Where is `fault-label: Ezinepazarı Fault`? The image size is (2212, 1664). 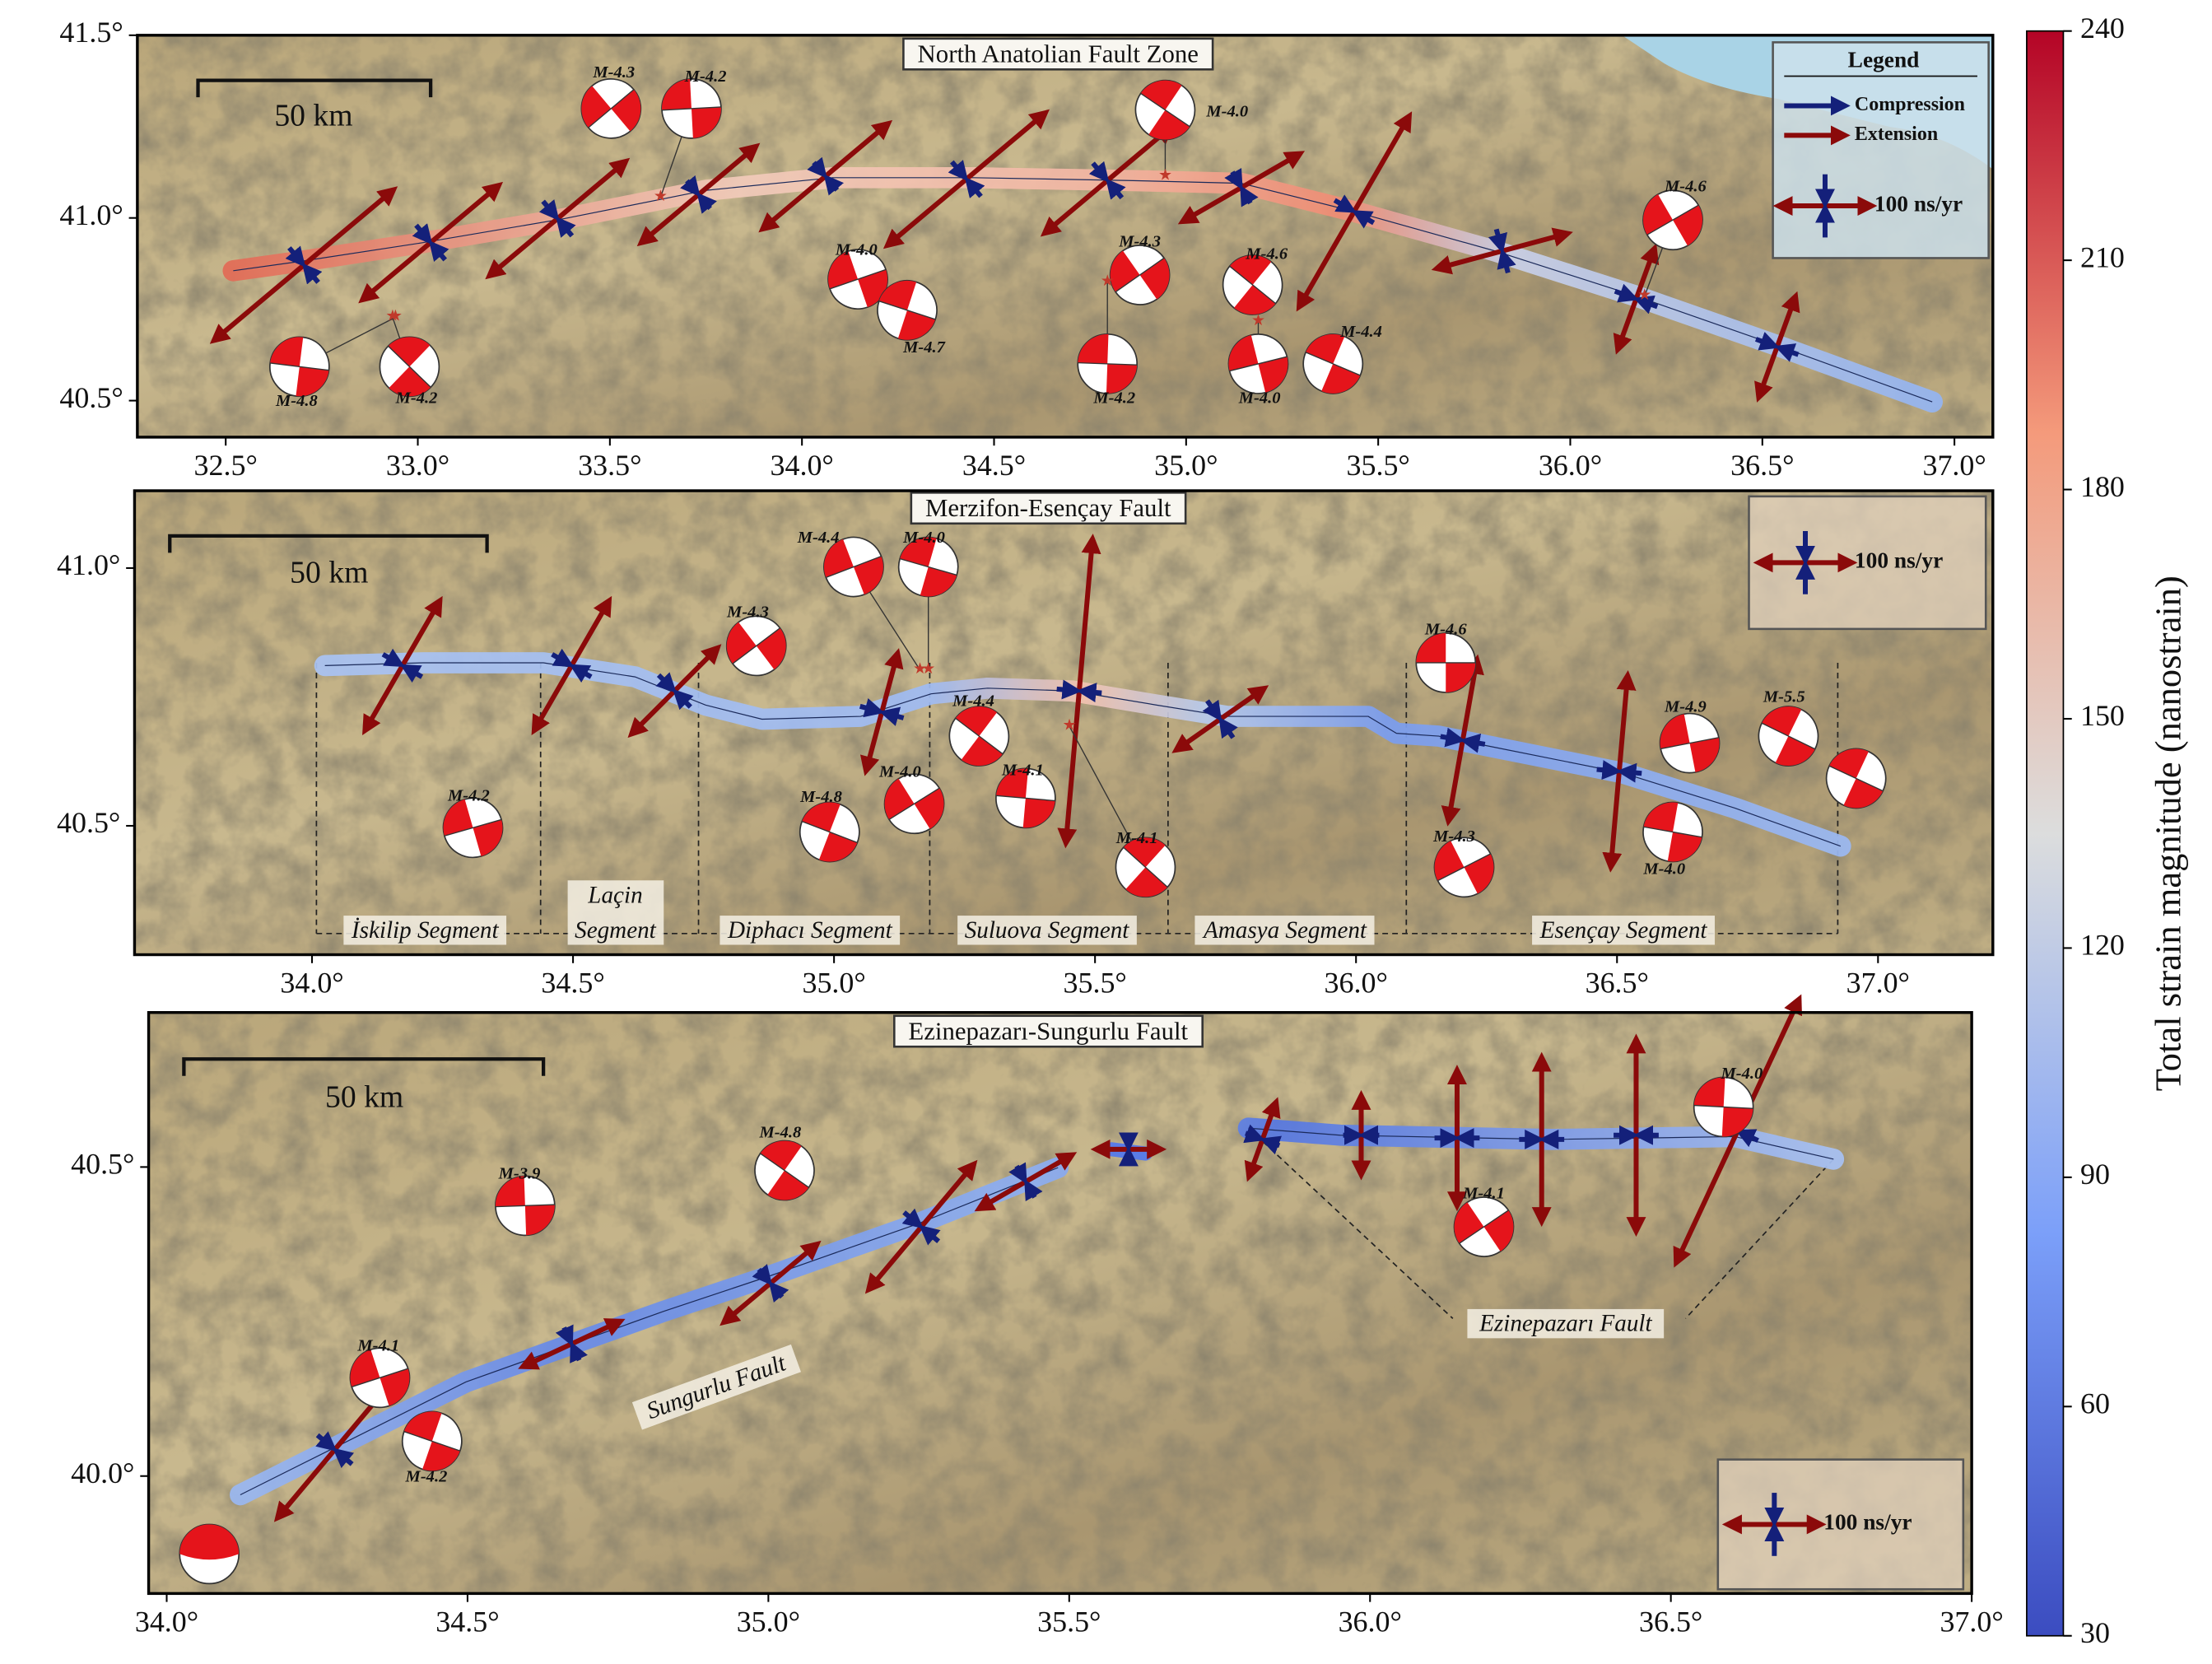
fault-label: Ezinepazarı Fault is located at coordinates (1566, 1323).